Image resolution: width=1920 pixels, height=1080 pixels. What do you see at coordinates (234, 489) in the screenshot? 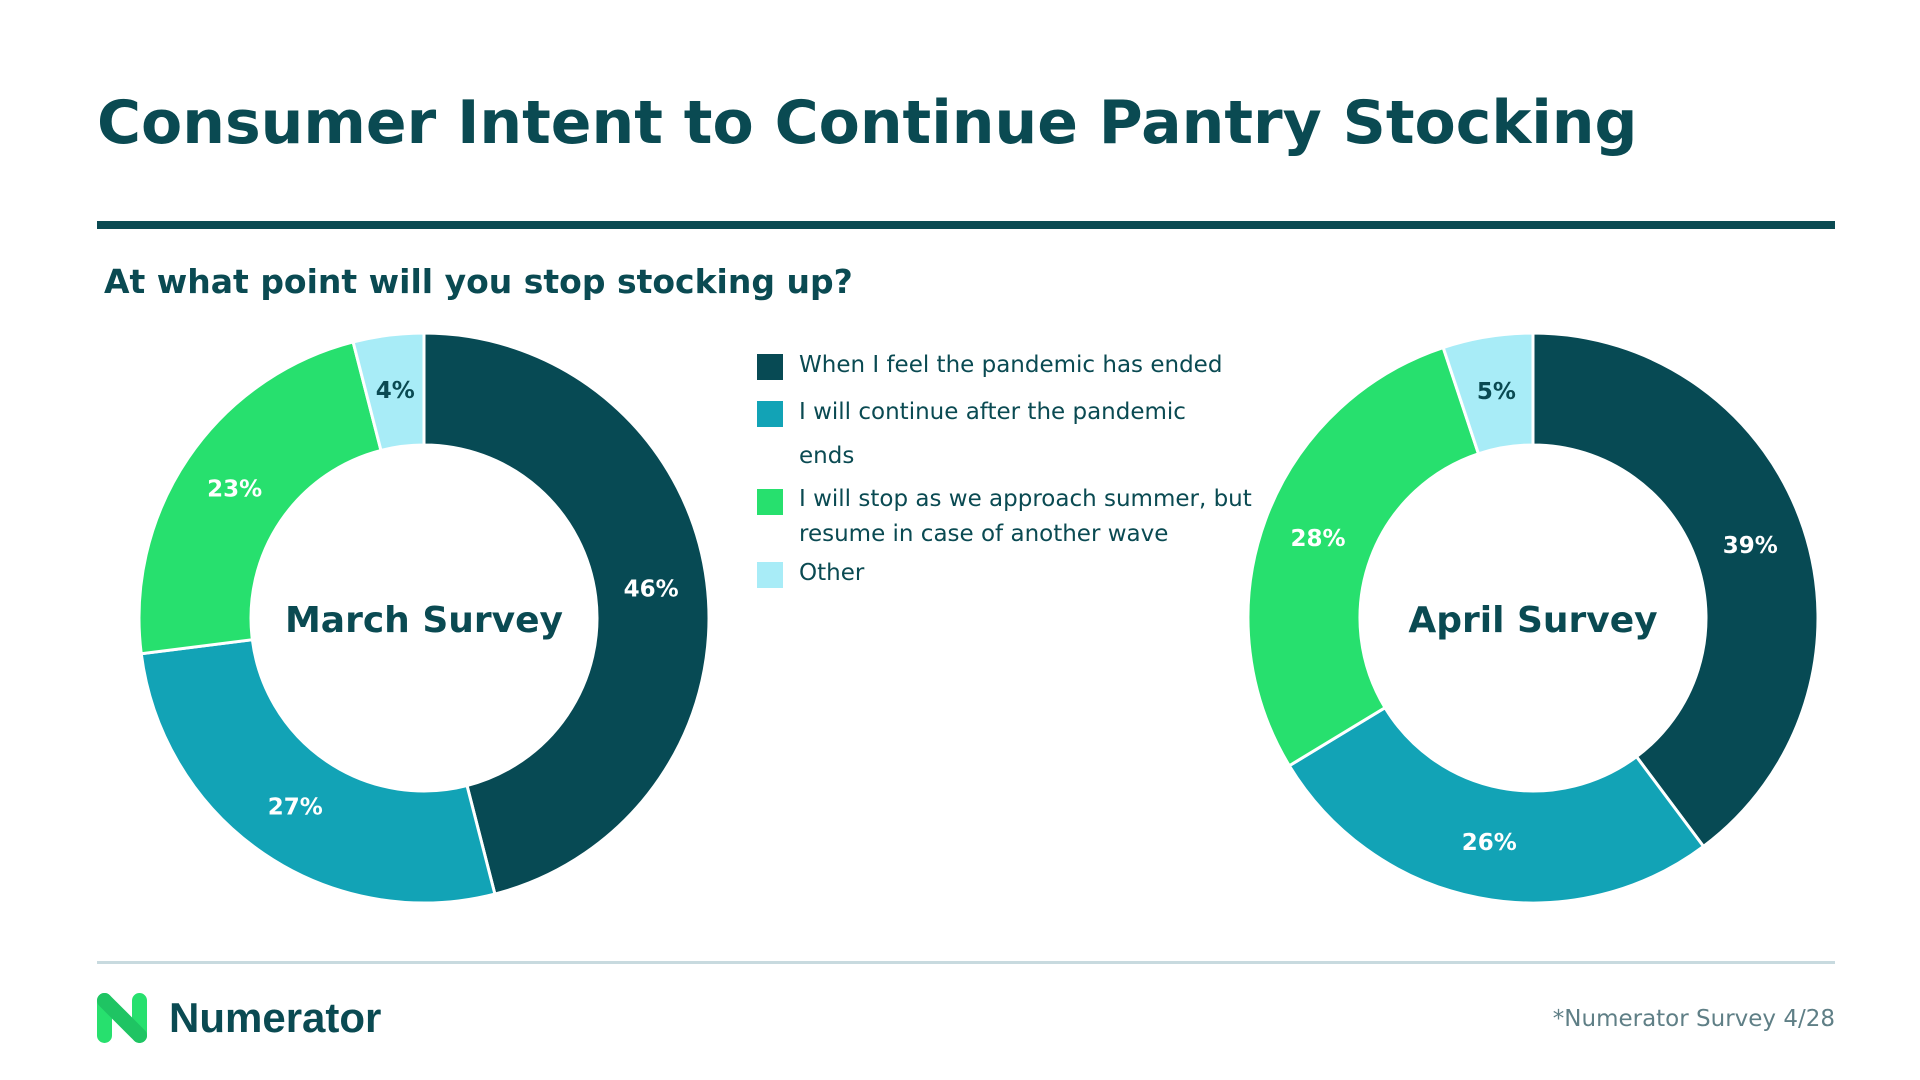
I see `march-data-label-3: 23%` at bounding box center [234, 489].